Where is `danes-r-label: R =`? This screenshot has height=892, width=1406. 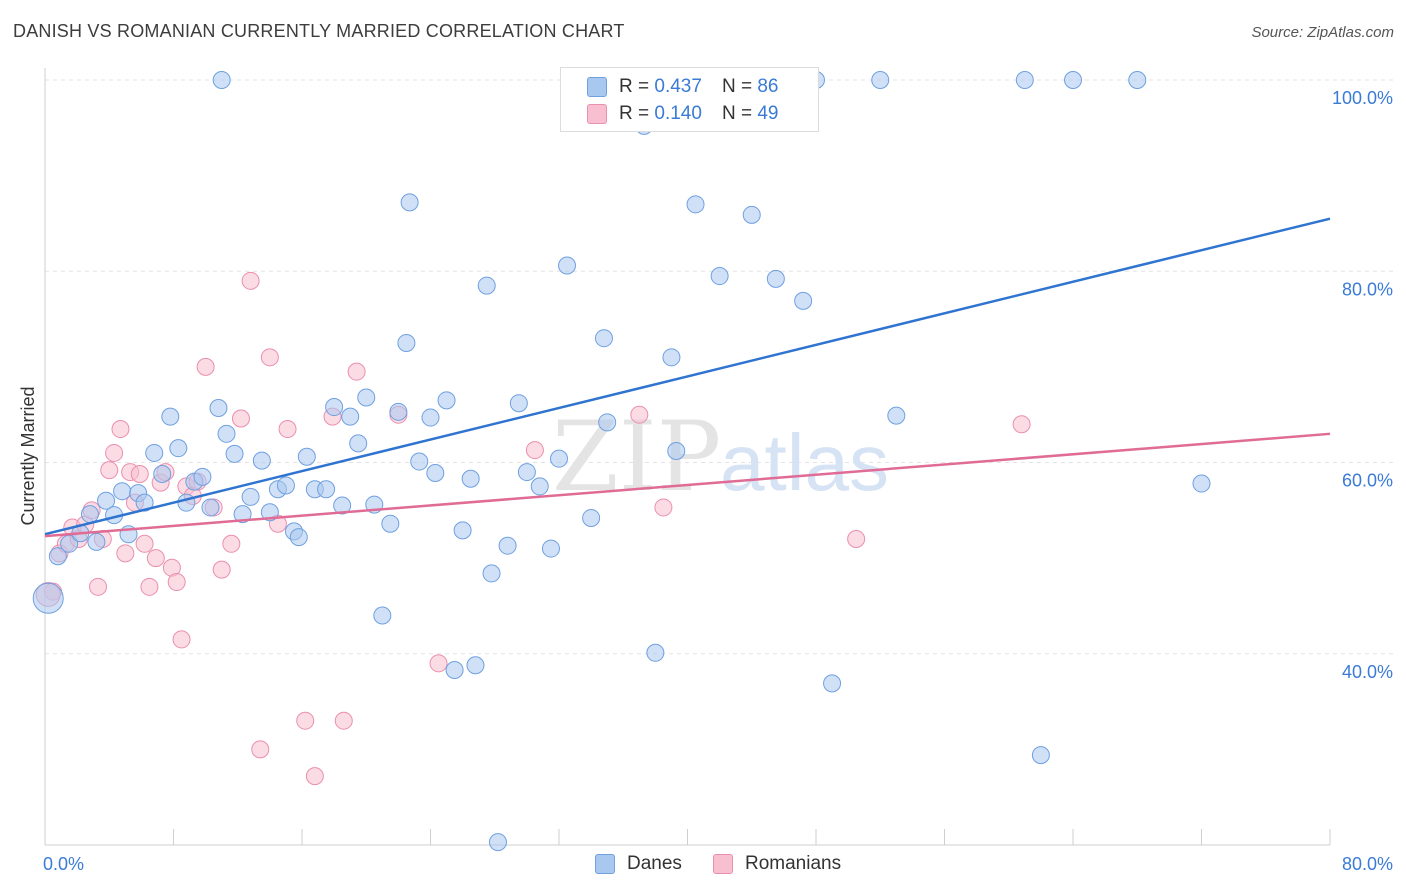 danes-r-label: R = is located at coordinates (634, 86).